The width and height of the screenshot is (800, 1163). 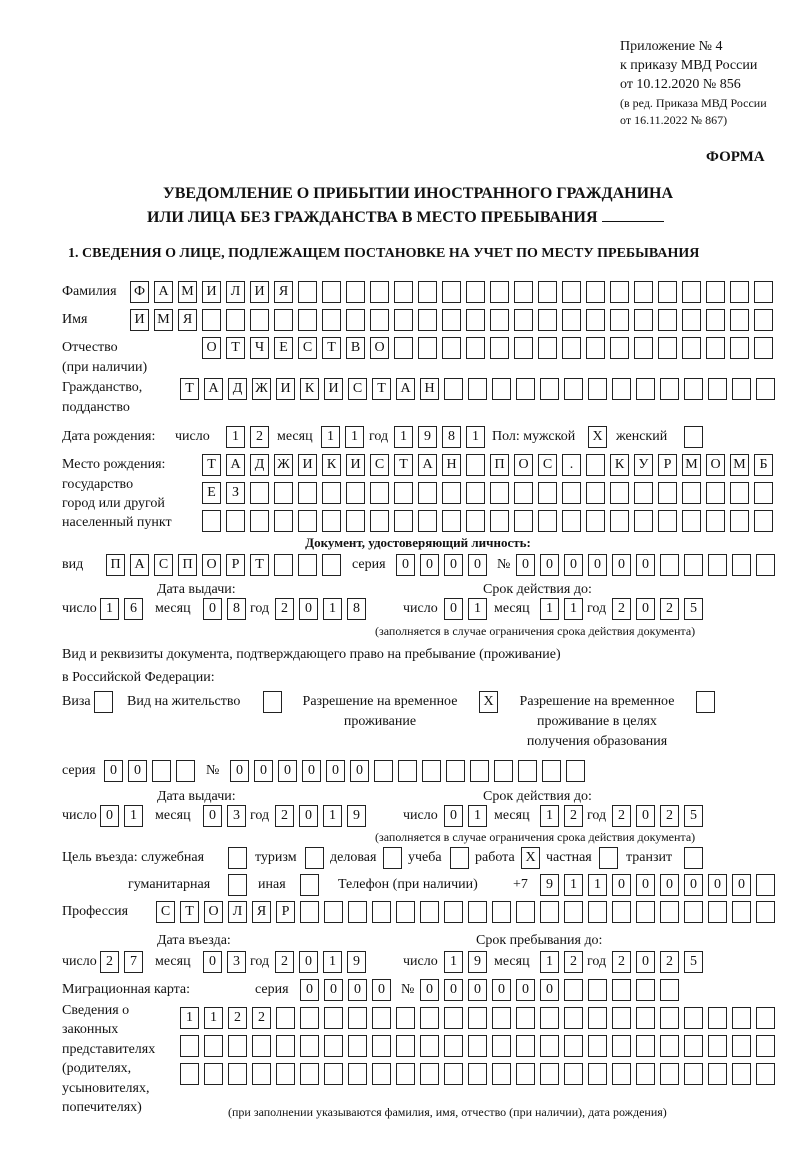 I want to click on char-box: С, so click(x=163, y=565).